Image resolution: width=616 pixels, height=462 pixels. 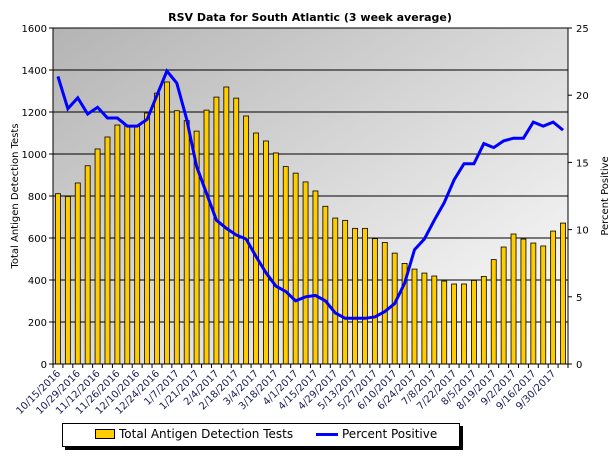 I want to click on y2-tick-label: 15, so click(x=582, y=163).